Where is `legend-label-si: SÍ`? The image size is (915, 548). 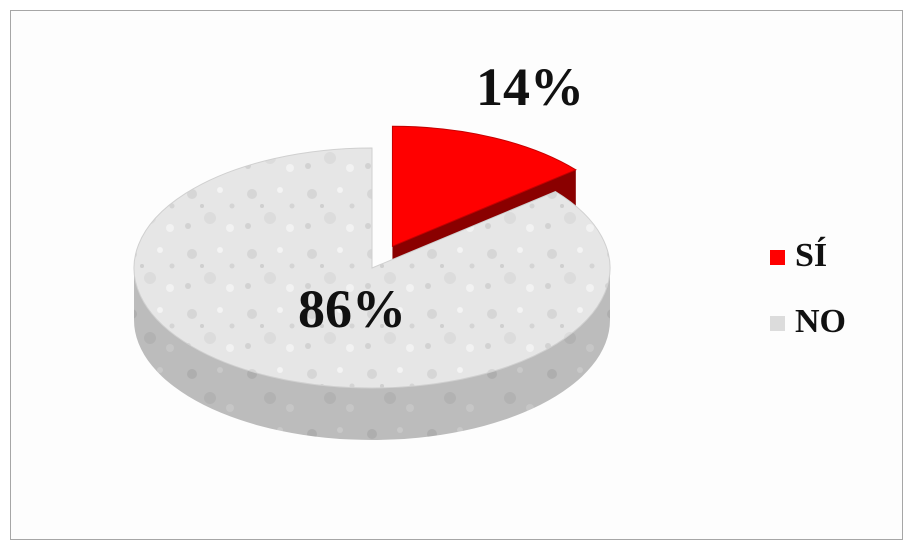
legend-label-si: SÍ is located at coordinates (811, 255).